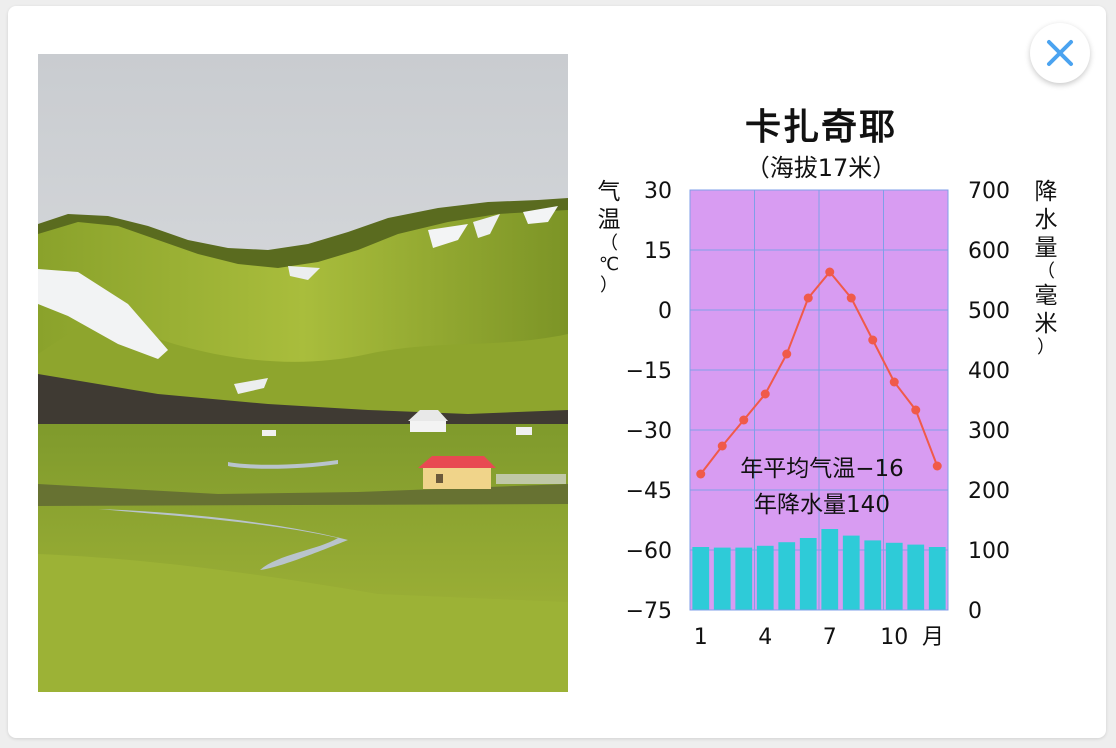  I want to click on temperature-tick-label: −75, so click(649, 611).